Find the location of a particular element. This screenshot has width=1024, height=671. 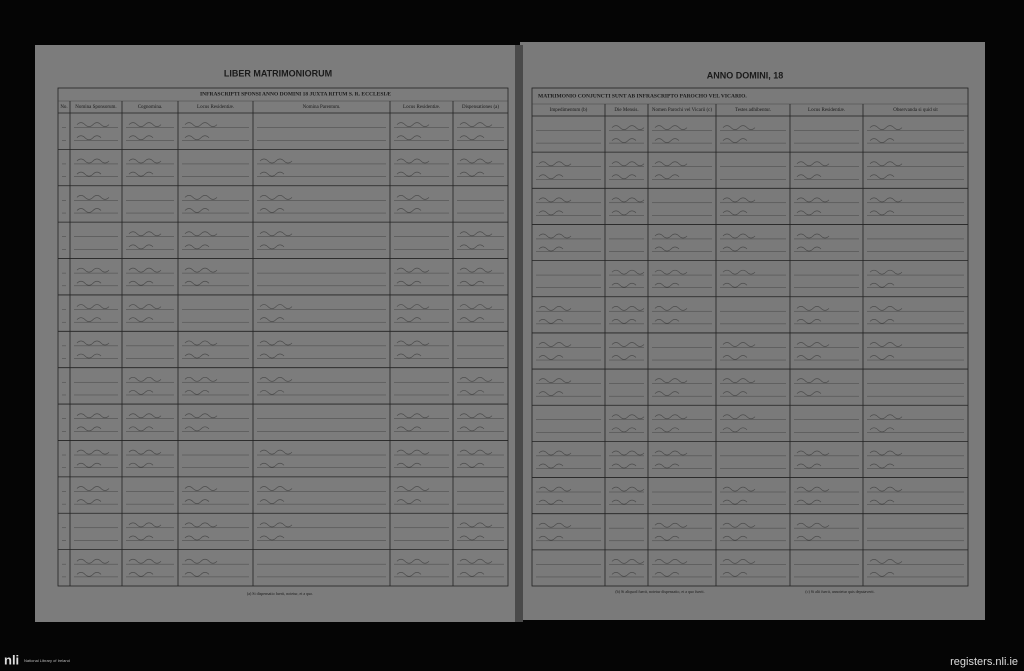

column-header: Cognomina. is located at coordinates (150, 107).